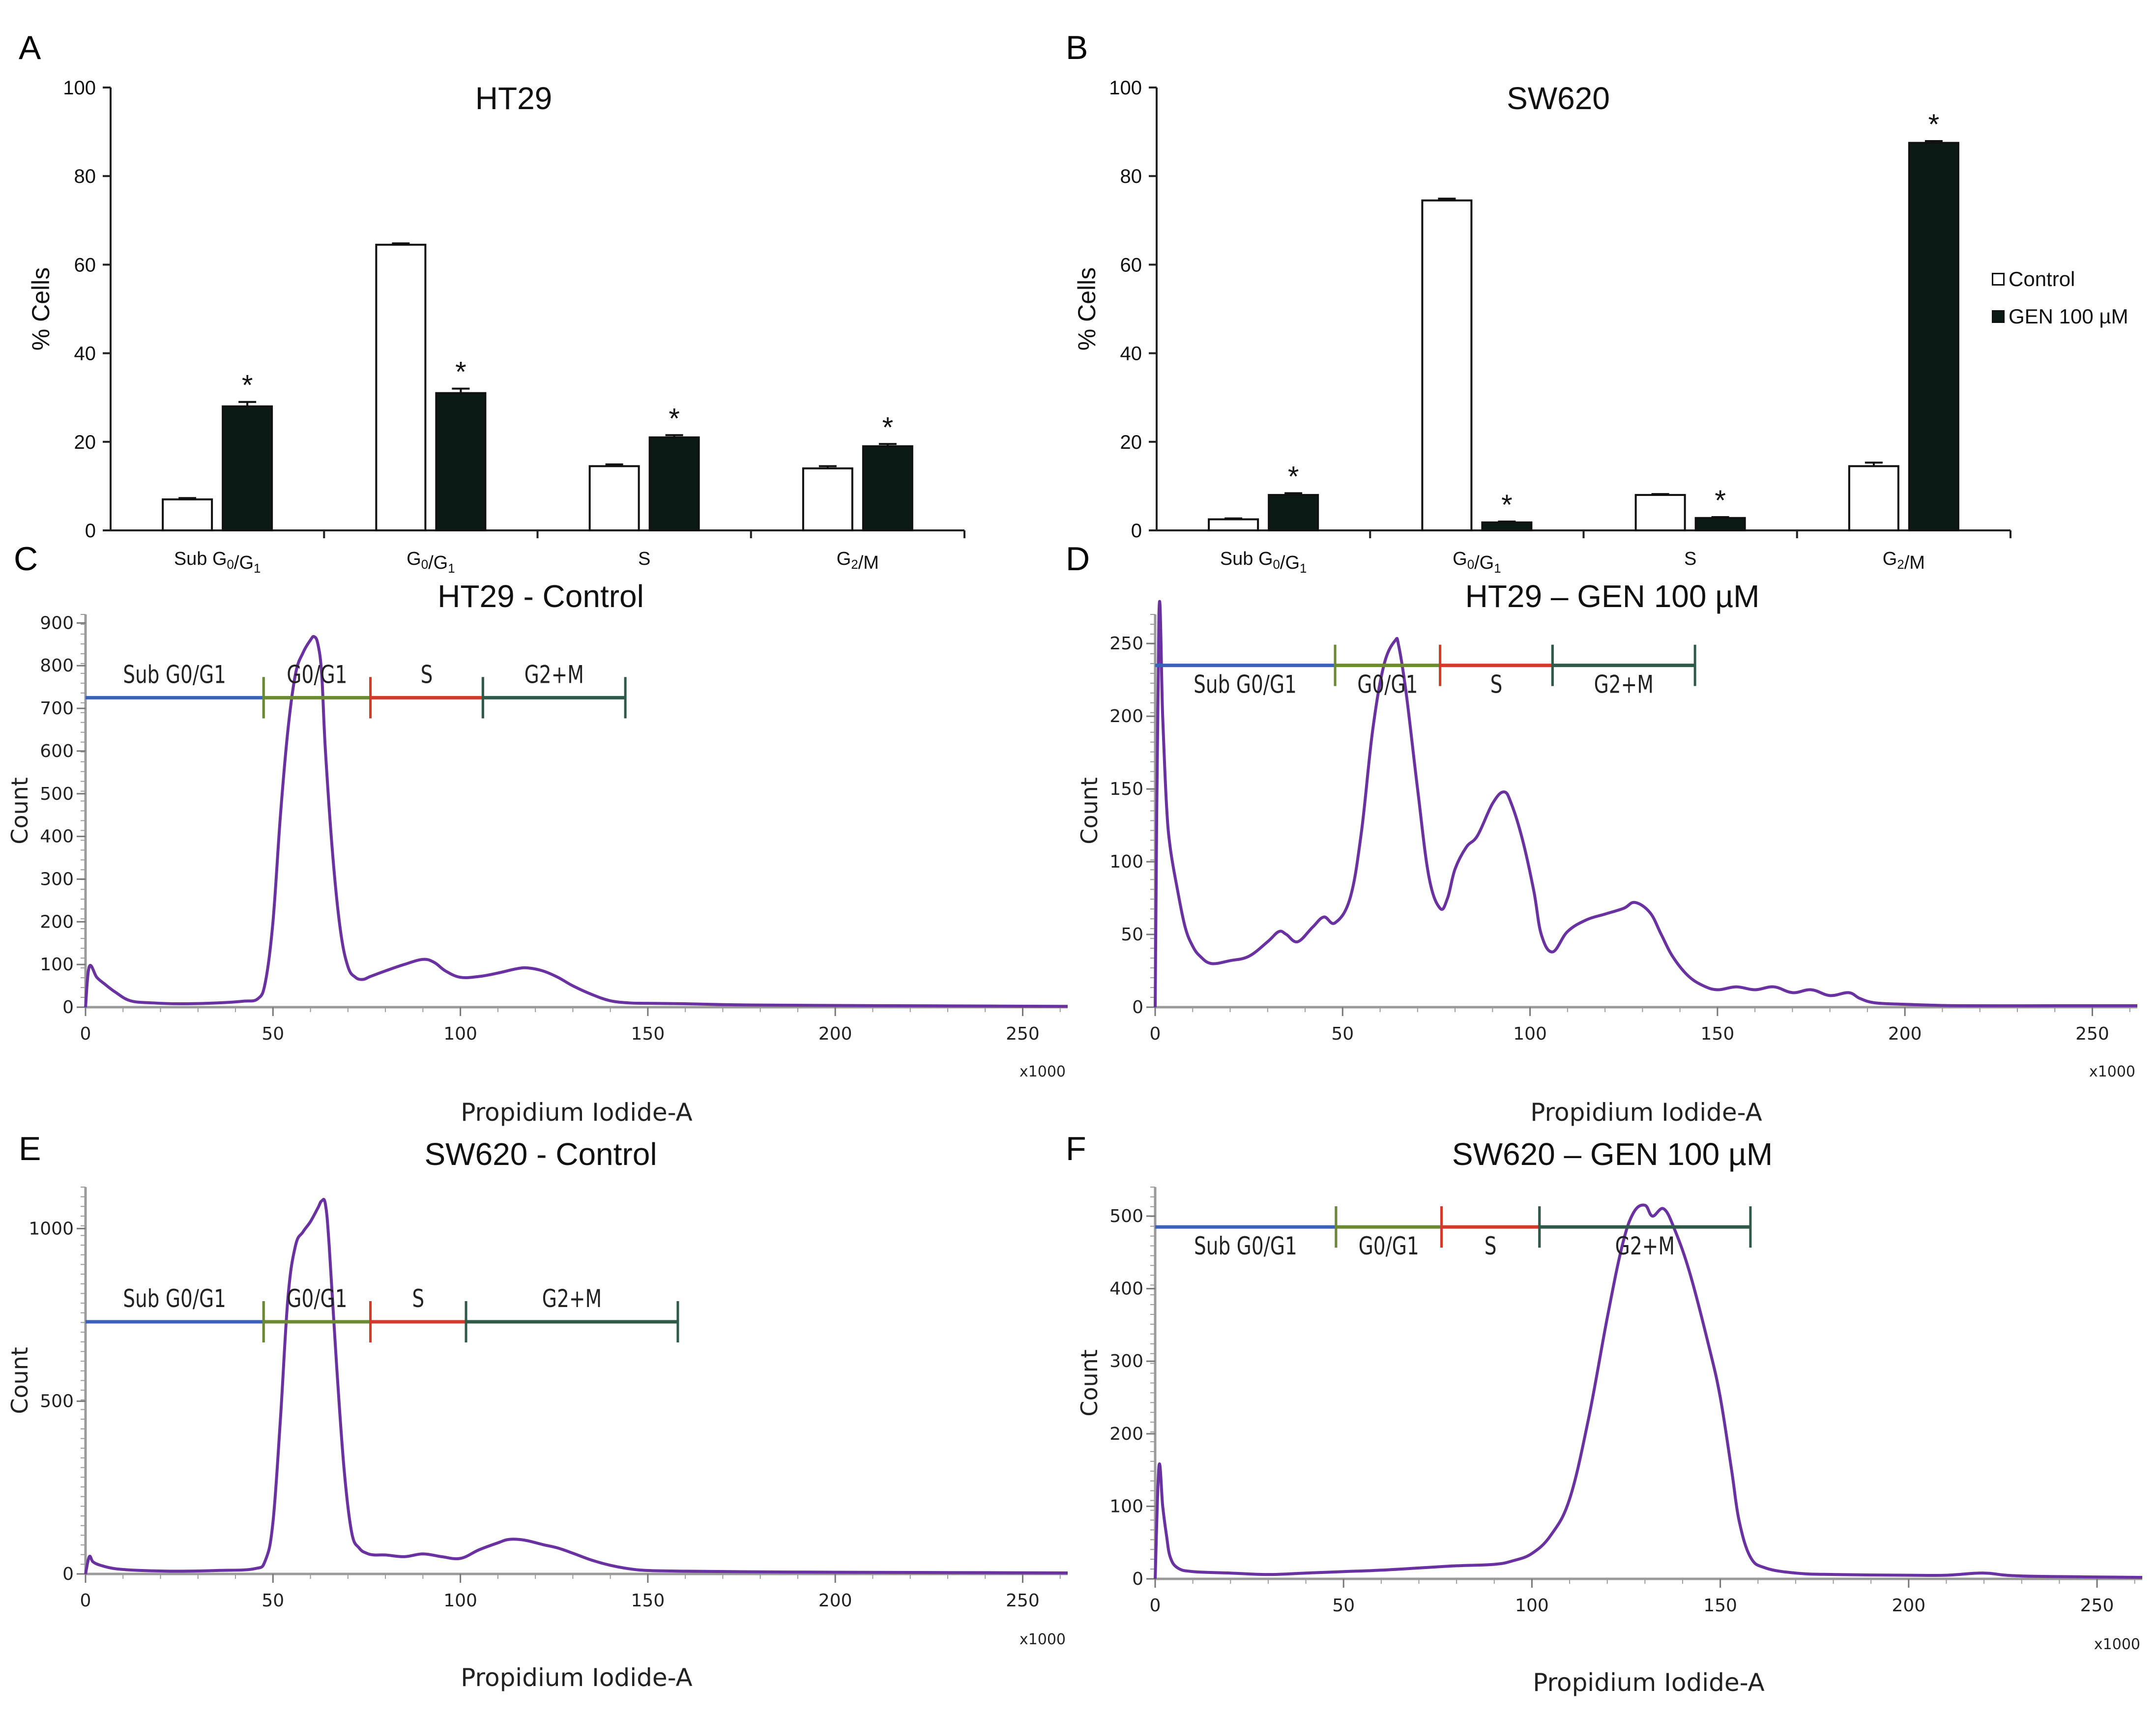 The image size is (2156, 1716). I want to click on y-tick-label: 150, so click(1126, 789).